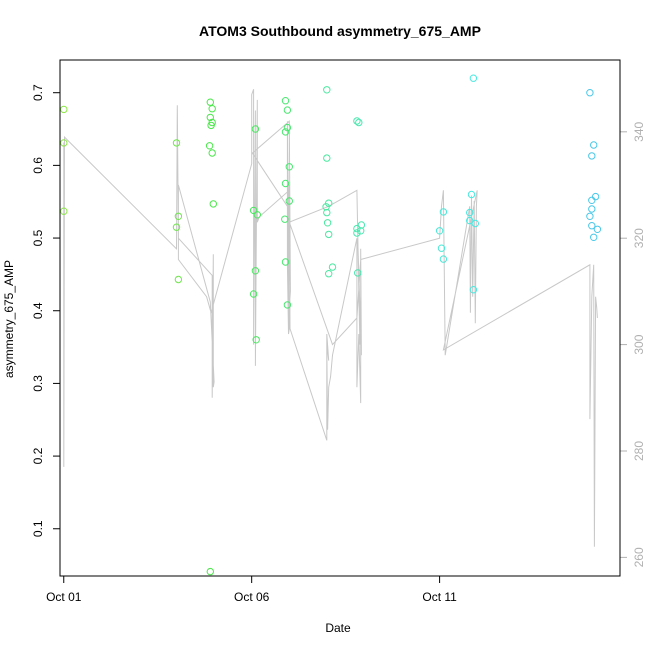 The image size is (650, 650). Describe the element at coordinates (639, 238) in the screenshot. I see `y2-tick-label: 320` at that location.